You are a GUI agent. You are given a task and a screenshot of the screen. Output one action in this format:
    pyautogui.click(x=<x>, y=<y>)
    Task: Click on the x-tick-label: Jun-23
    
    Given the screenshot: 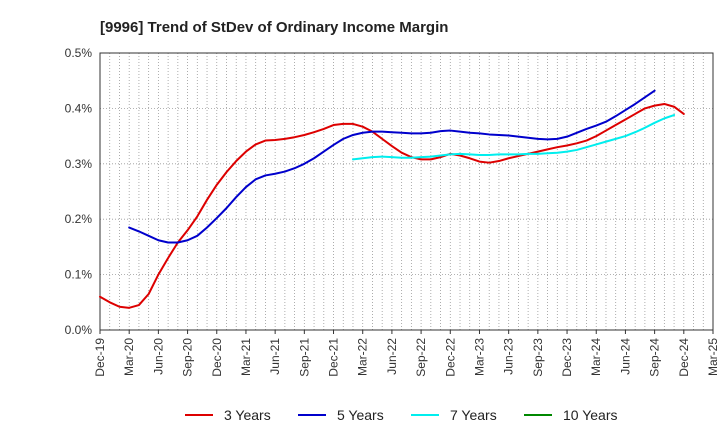 What is the action you would take?
    pyautogui.click(x=509, y=356)
    